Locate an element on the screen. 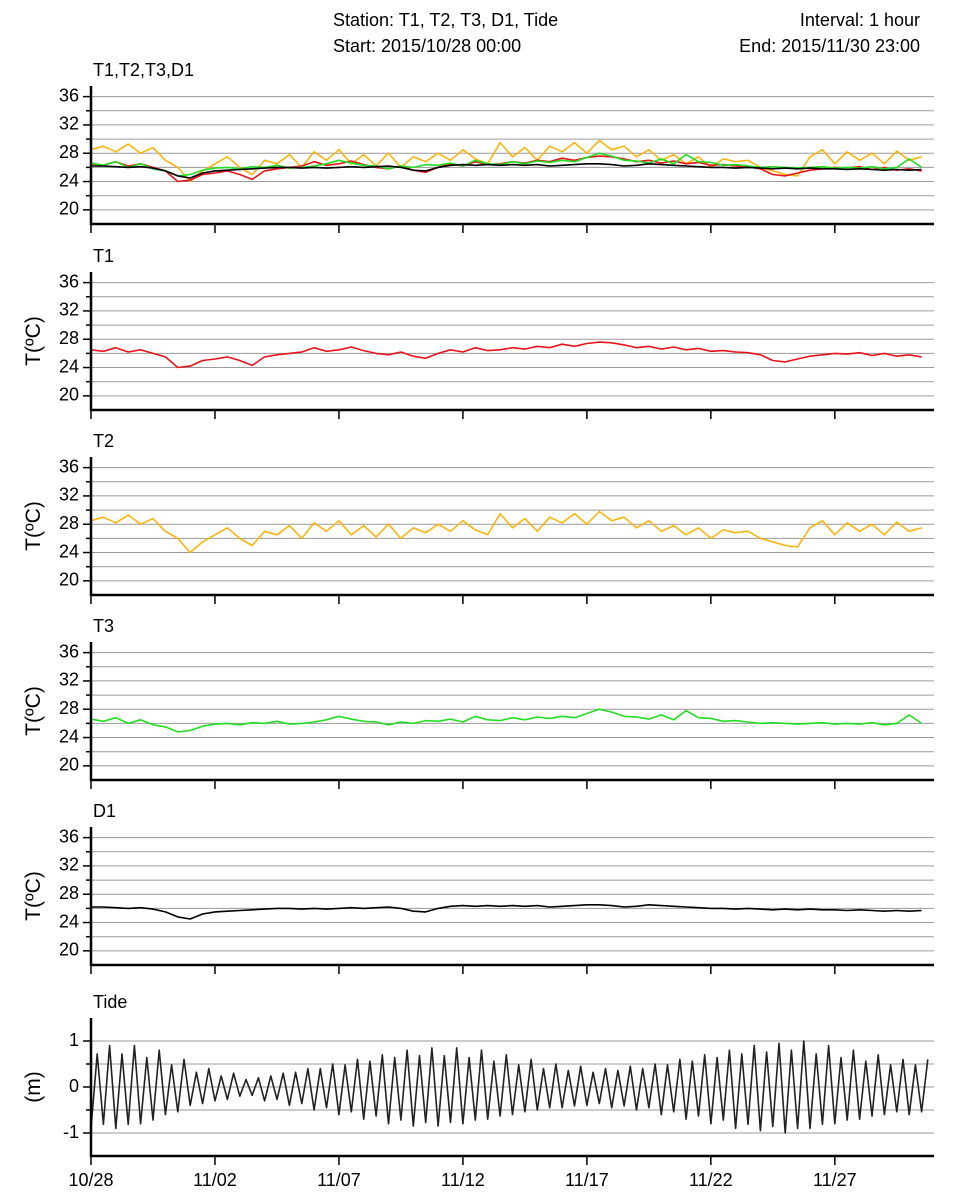 The height and width of the screenshot is (1200, 978). y-axis-label: (m) is located at coordinates (33, 1086).